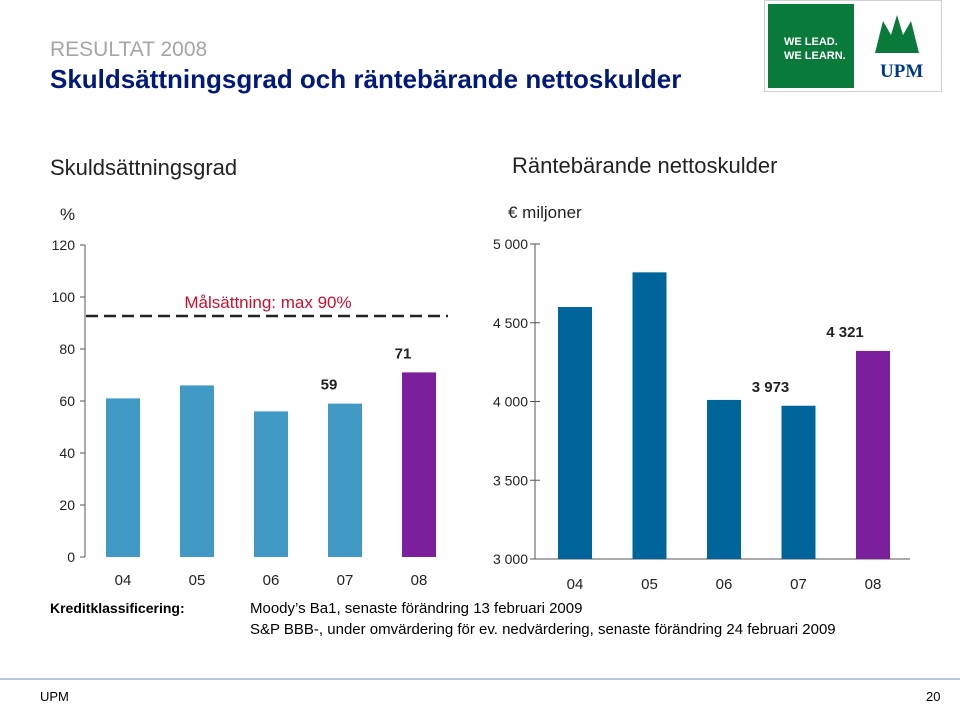 The width and height of the screenshot is (960, 706). What do you see at coordinates (480, 679) in the screenshot?
I see `footer-divider` at bounding box center [480, 679].